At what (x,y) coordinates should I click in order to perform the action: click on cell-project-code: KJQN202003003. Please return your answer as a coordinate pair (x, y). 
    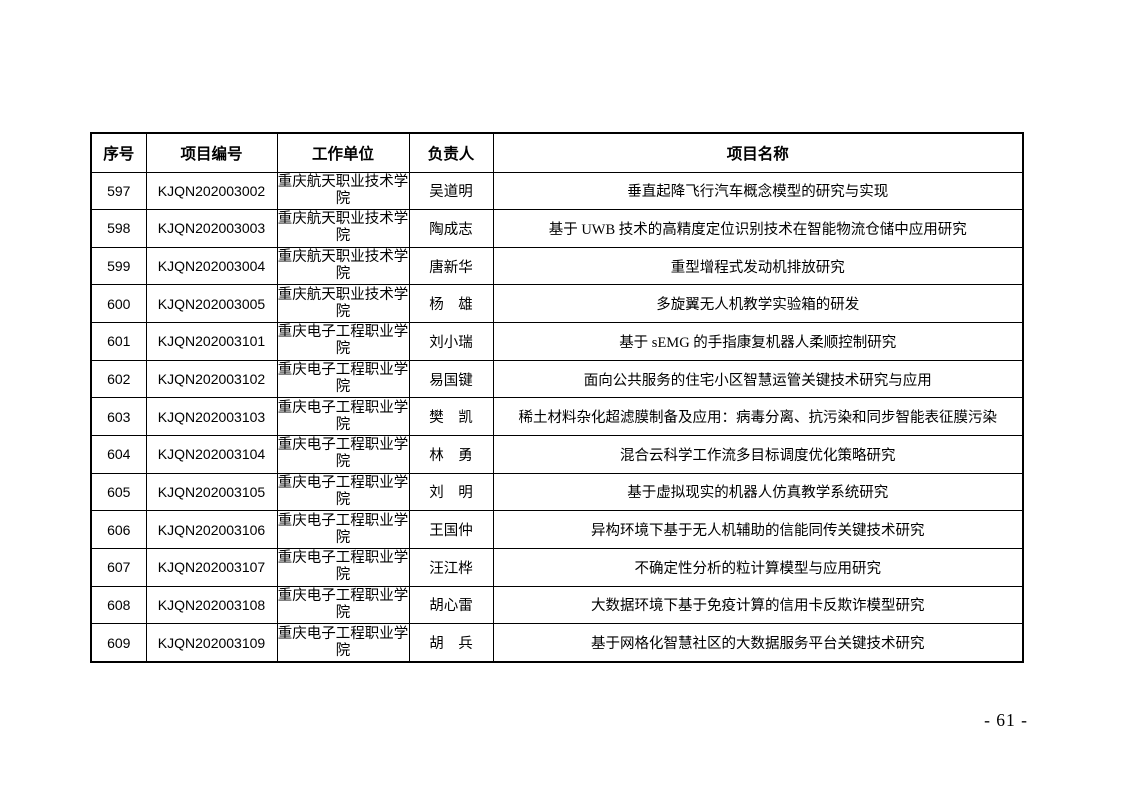
    Looking at the image, I should click on (211, 228).